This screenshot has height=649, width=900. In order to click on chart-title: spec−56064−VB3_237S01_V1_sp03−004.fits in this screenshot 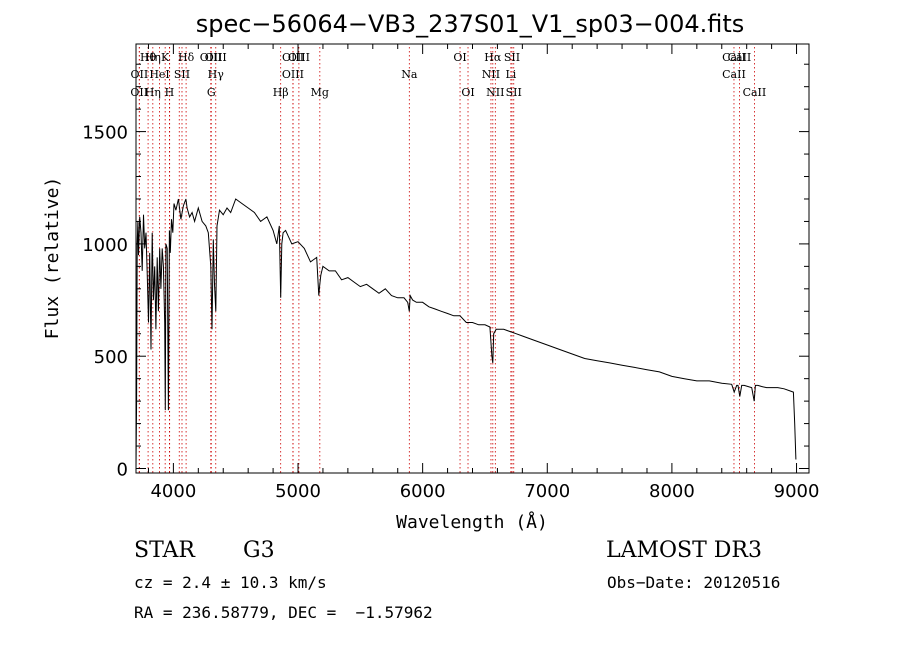, I will do `click(470, 24)`.